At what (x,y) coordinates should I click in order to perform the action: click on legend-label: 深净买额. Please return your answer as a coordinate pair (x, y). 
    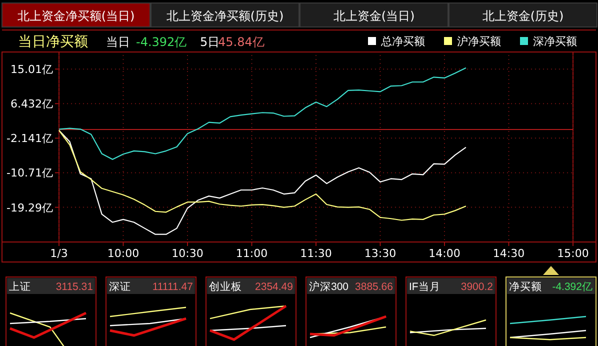
    Looking at the image, I should click on (555, 41).